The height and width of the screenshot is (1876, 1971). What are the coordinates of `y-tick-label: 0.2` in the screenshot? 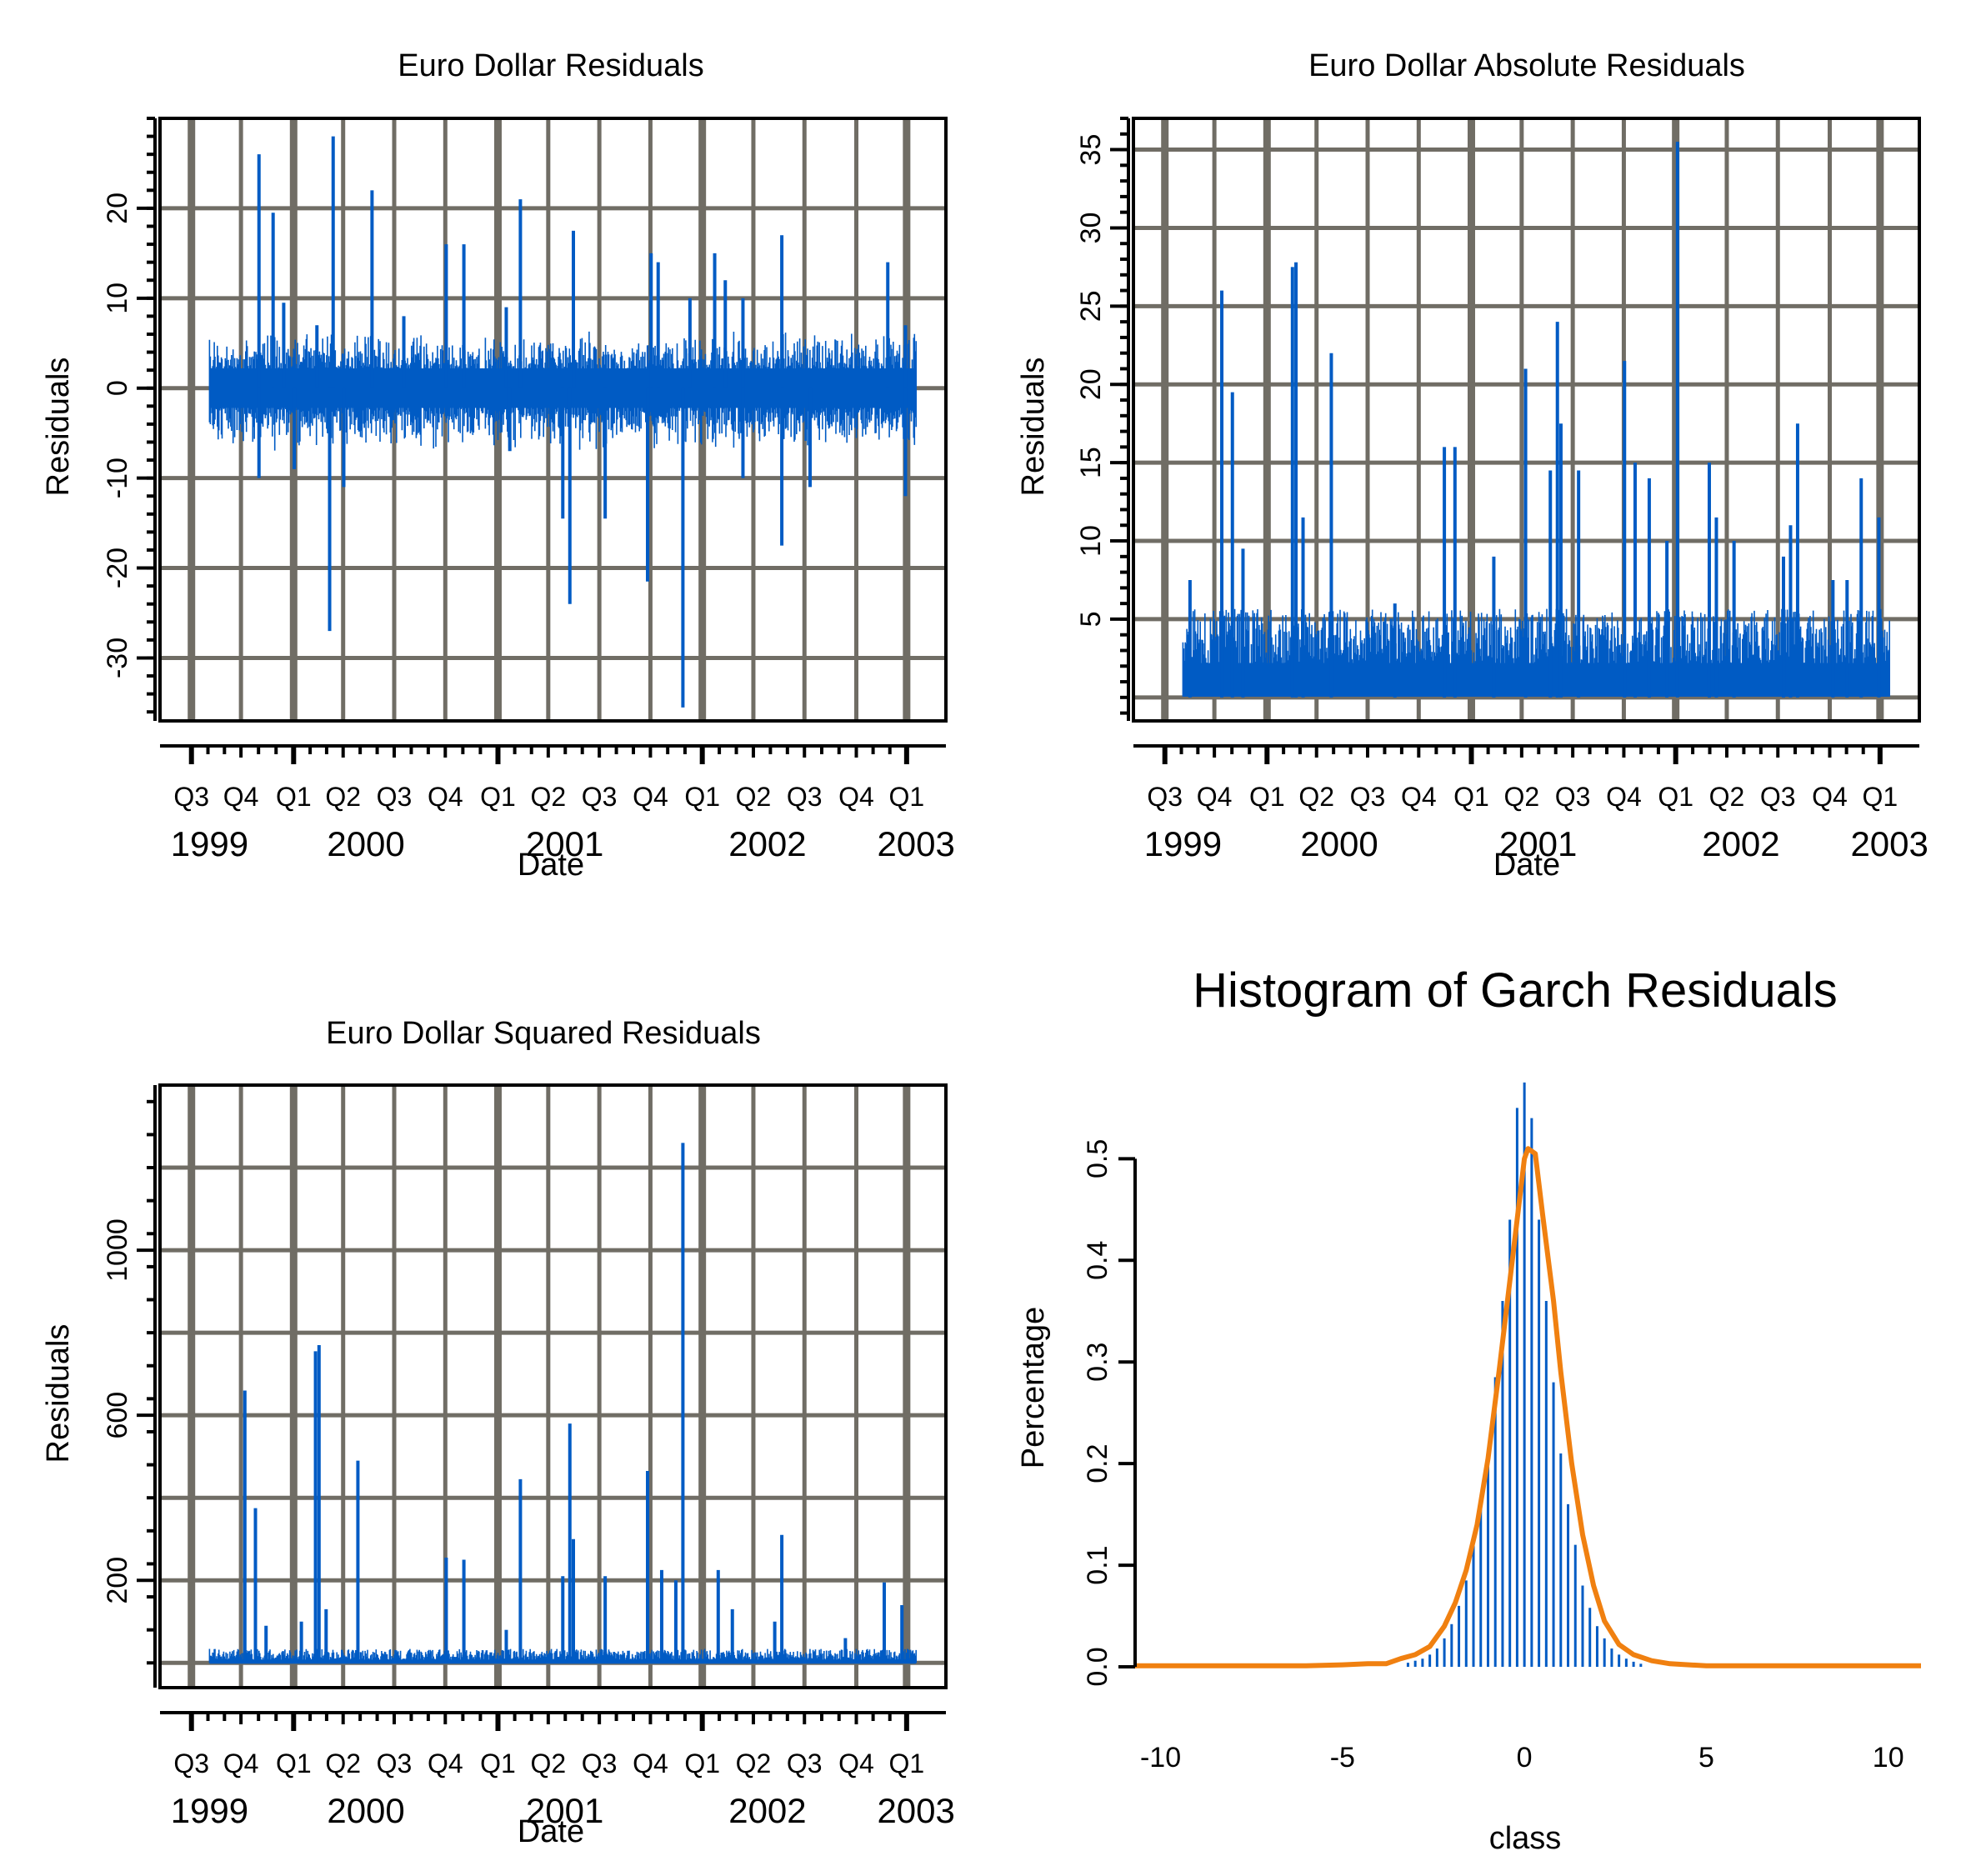 It's located at (1097, 1463).